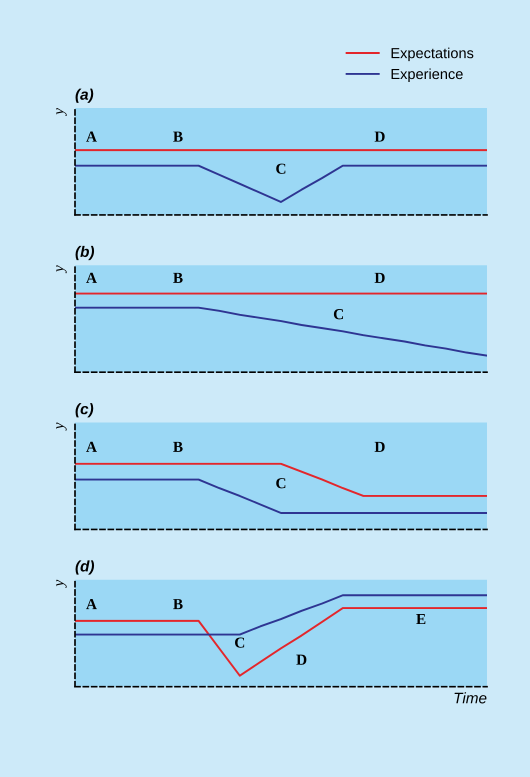  Describe the element at coordinates (421, 619) in the screenshot. I see `annotation: E` at that location.